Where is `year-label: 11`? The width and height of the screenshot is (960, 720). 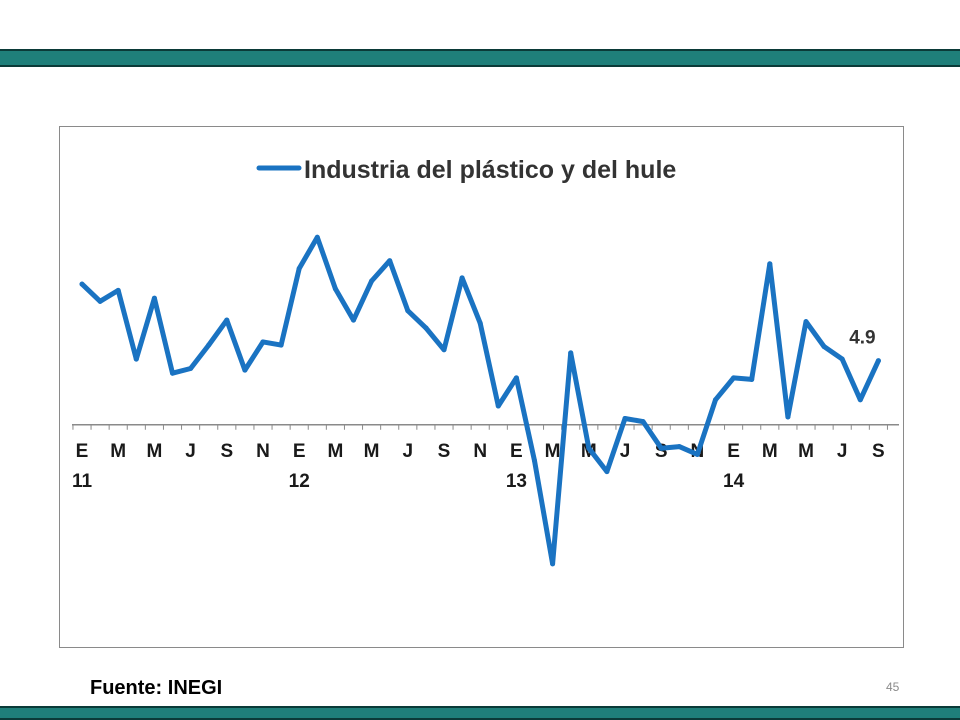 year-label: 11 is located at coordinates (82, 481).